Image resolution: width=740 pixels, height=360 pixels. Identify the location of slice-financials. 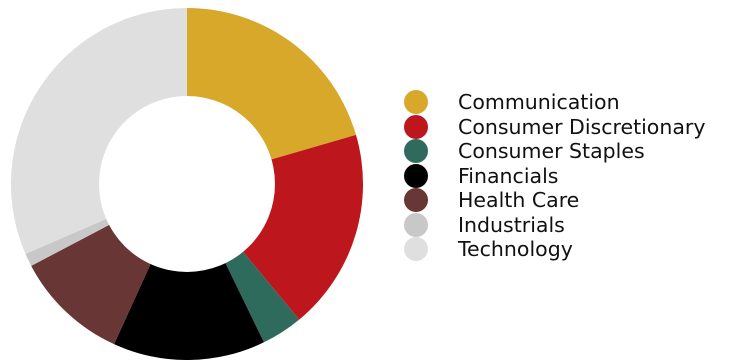
(189, 272).